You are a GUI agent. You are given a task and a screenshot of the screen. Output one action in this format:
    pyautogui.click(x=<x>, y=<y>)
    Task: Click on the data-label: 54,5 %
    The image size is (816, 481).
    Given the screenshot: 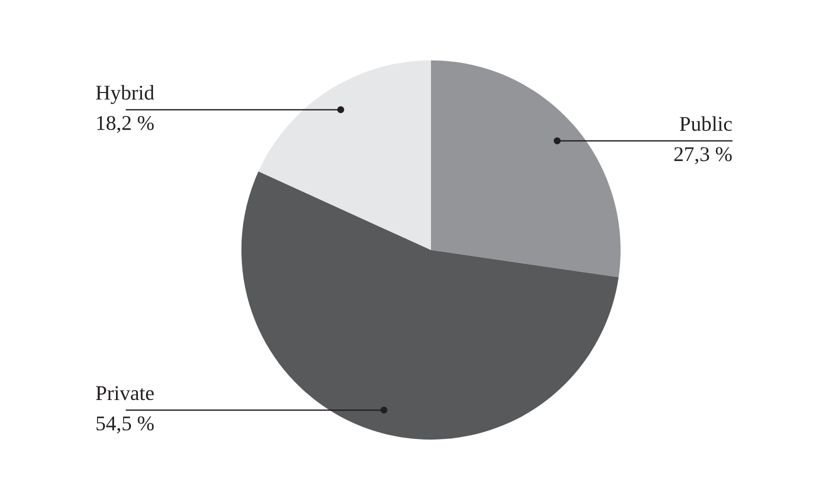 What is the action you would take?
    pyautogui.click(x=125, y=425)
    